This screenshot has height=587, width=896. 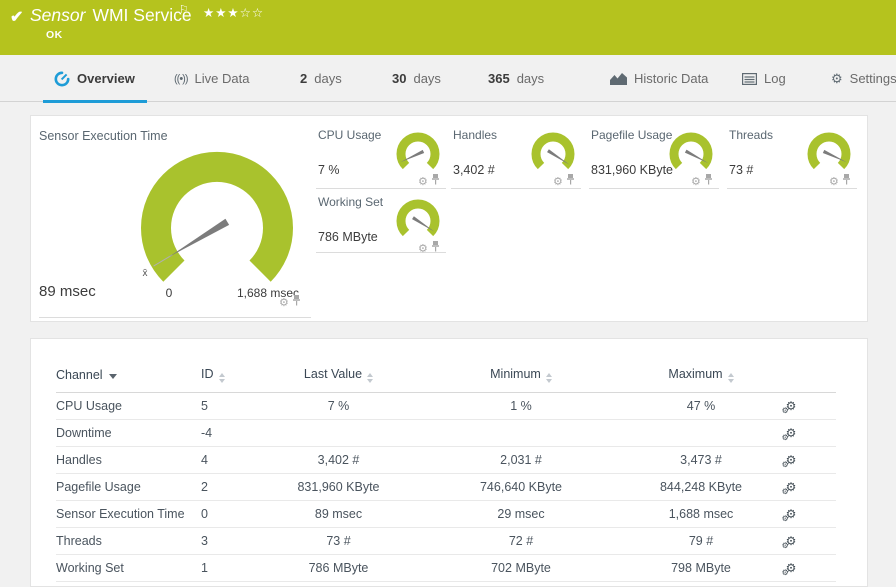 What do you see at coordinates (217, 217) in the screenshot?
I see `main-gauge-dial: x̄` at bounding box center [217, 217].